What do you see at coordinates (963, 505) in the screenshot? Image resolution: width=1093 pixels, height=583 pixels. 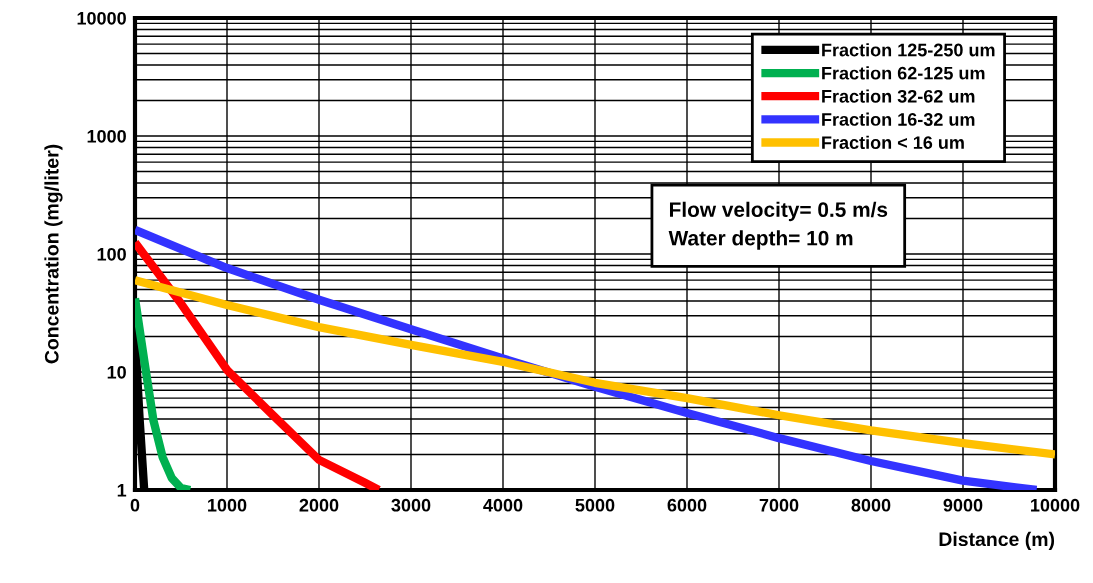 I see `x-tick-label: 9000` at bounding box center [963, 505].